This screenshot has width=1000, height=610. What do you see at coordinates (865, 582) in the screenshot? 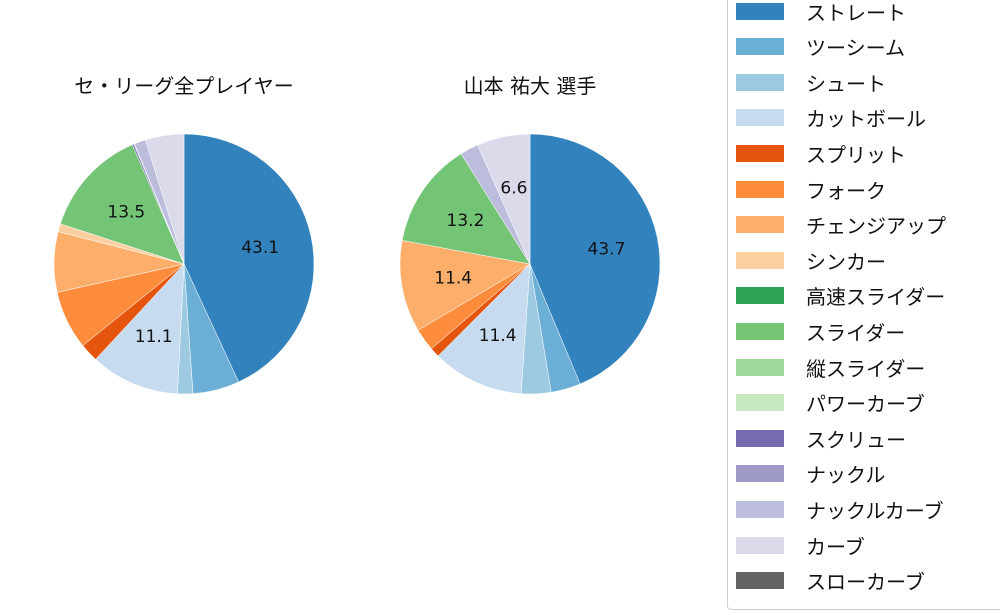
I see `legend-label: スローカーブ` at bounding box center [865, 582].